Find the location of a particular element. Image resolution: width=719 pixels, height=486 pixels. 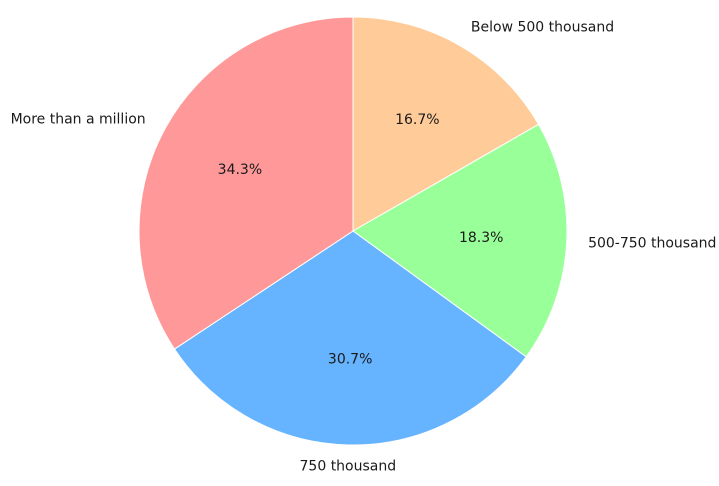

category-label-below-500-thousand: Below 500 thousand is located at coordinates (542, 27).